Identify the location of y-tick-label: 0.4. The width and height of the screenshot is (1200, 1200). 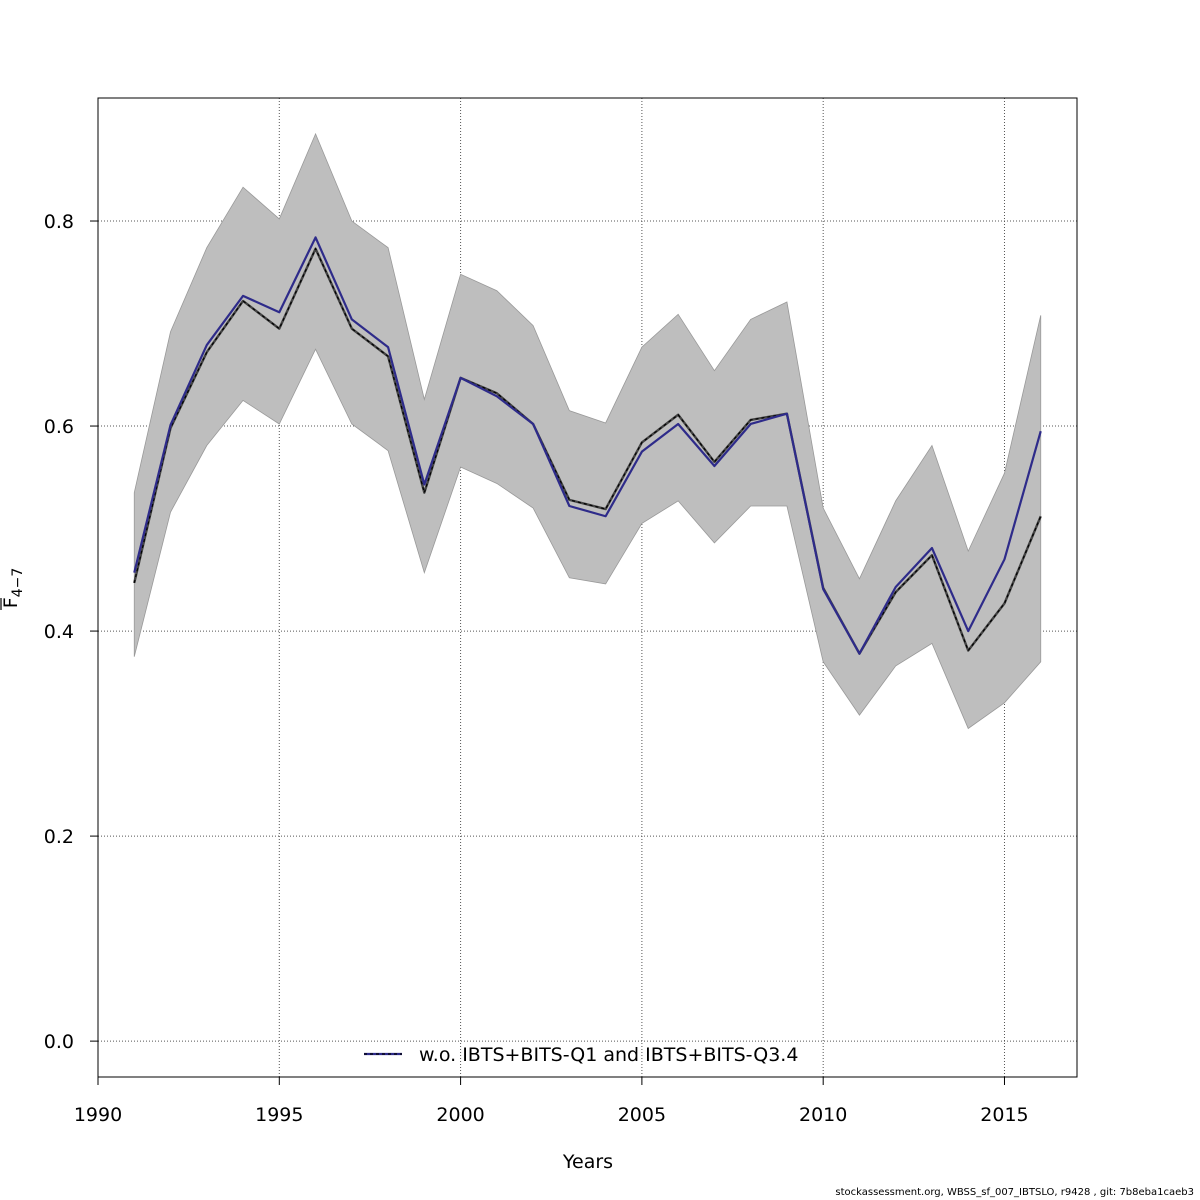
(59, 632).